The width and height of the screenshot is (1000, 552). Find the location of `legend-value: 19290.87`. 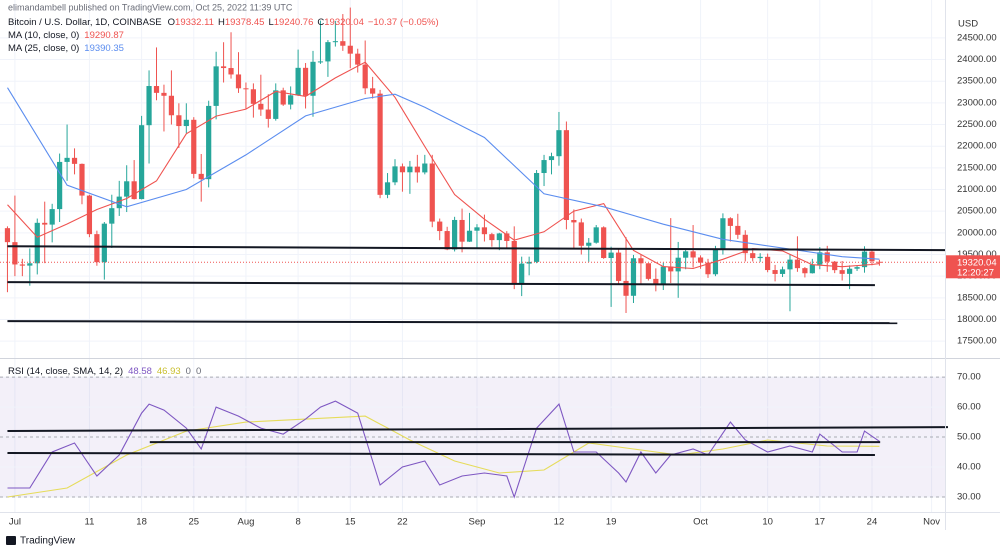

legend-value: 19290.87 is located at coordinates (104, 35).